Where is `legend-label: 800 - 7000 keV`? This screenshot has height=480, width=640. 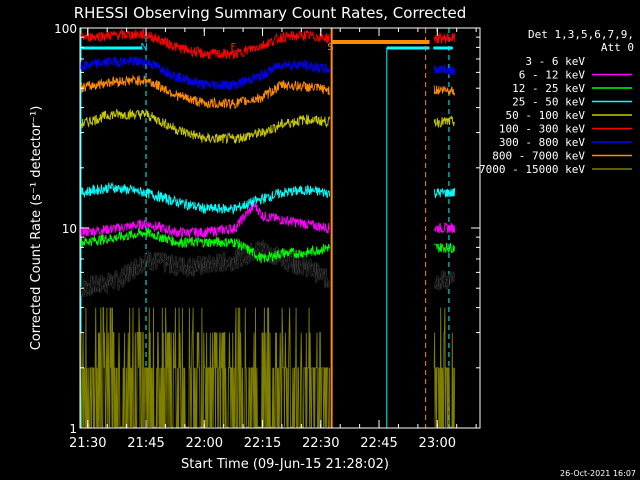
legend-label: 800 - 7000 keV is located at coordinates (538, 156).